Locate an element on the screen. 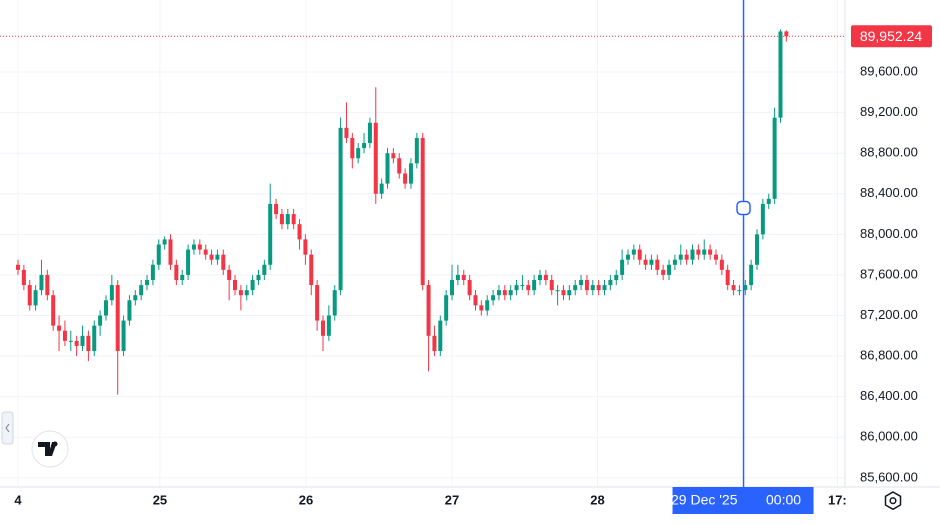  side-toggle-arrow is located at coordinates (7, 428).